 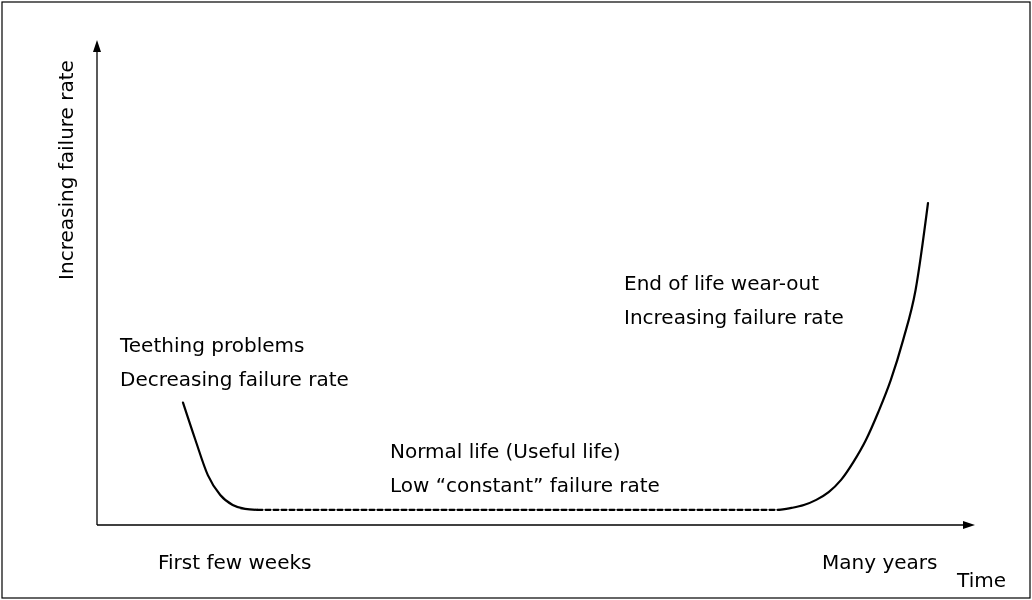 What do you see at coordinates (66, 170) in the screenshot?
I see `y-axis-title: Increasing failure rate` at bounding box center [66, 170].